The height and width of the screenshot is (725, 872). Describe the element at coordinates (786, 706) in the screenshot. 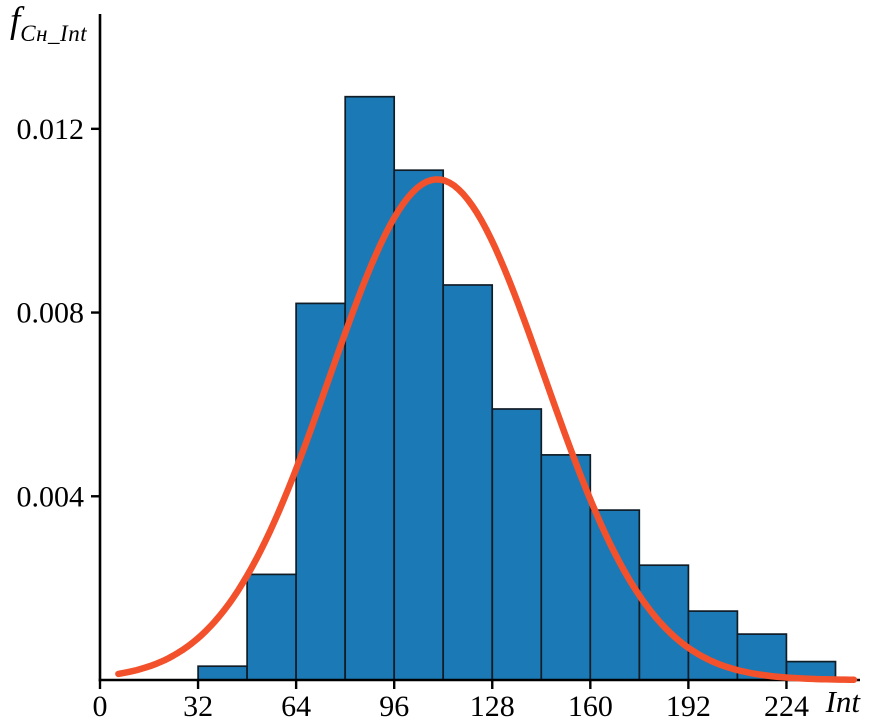

I see `x-tick-label: 224` at that location.